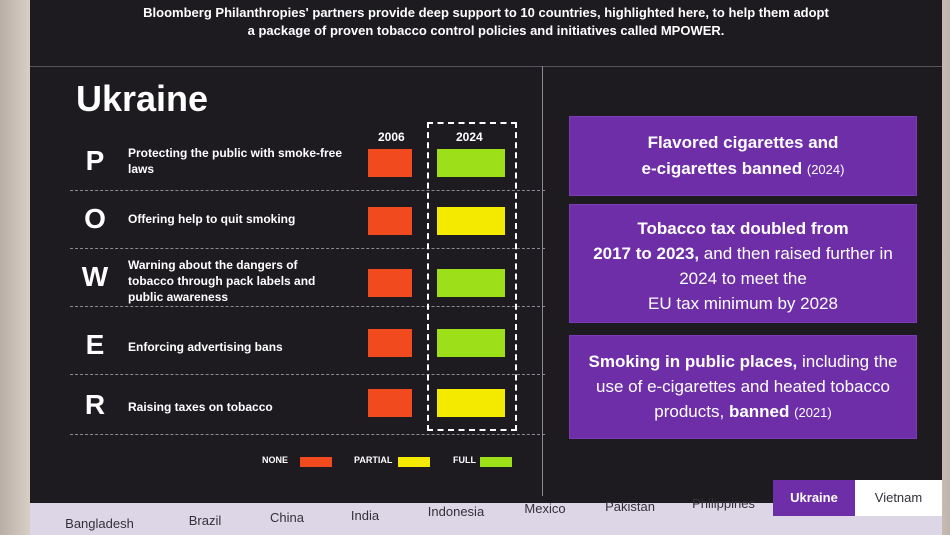  What do you see at coordinates (545, 508) in the screenshot?
I see `tab-mexico: Mexico` at bounding box center [545, 508].